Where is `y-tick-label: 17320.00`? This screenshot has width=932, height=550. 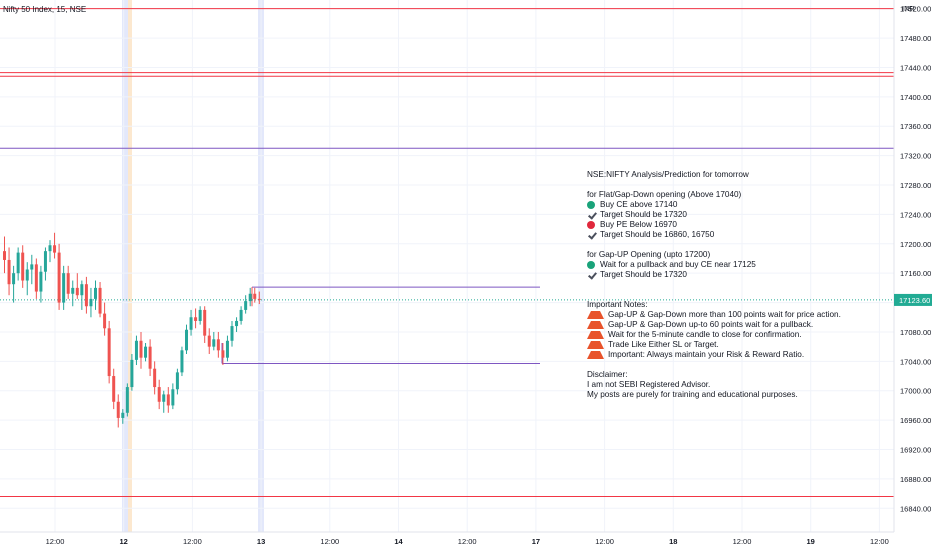 y-tick-label: 17320.00 is located at coordinates (915, 156).